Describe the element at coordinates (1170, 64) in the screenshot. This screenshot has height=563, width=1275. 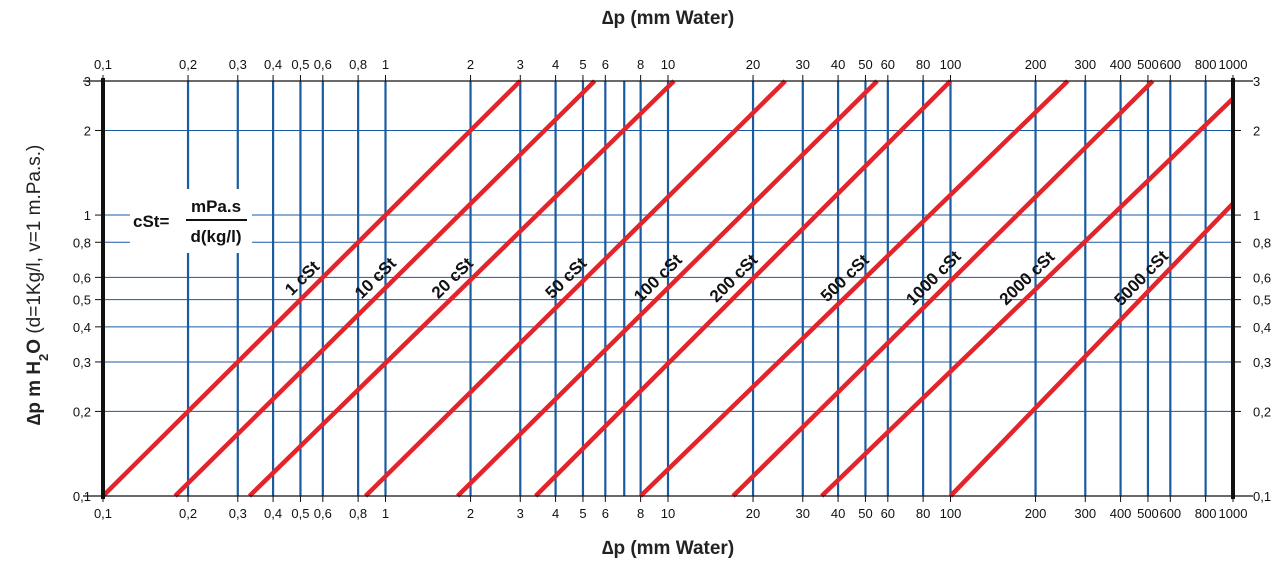
I see `x-tick-label-top: 600` at that location.